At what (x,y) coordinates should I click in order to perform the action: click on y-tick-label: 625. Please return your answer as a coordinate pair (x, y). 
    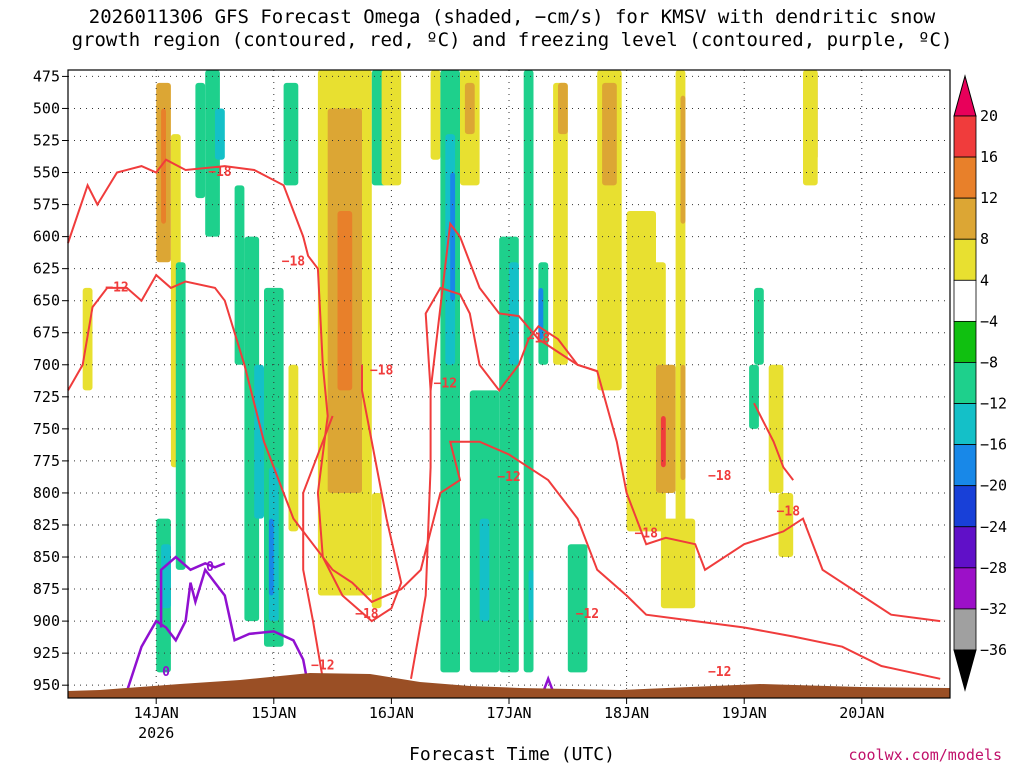
    Looking at the image, I should click on (46, 269).